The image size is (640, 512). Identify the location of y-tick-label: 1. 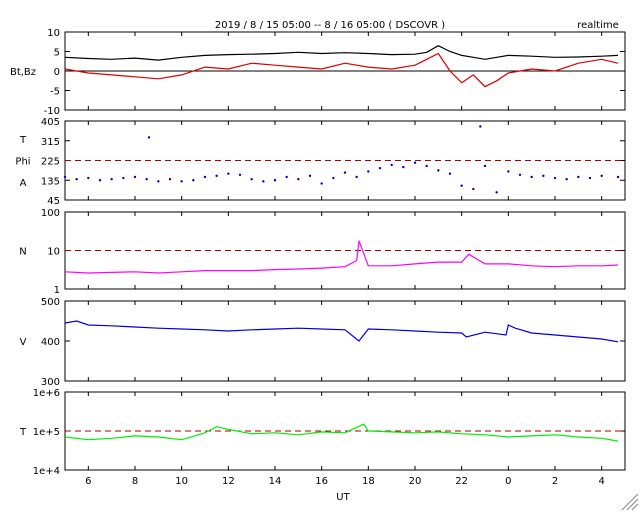
(57, 290).